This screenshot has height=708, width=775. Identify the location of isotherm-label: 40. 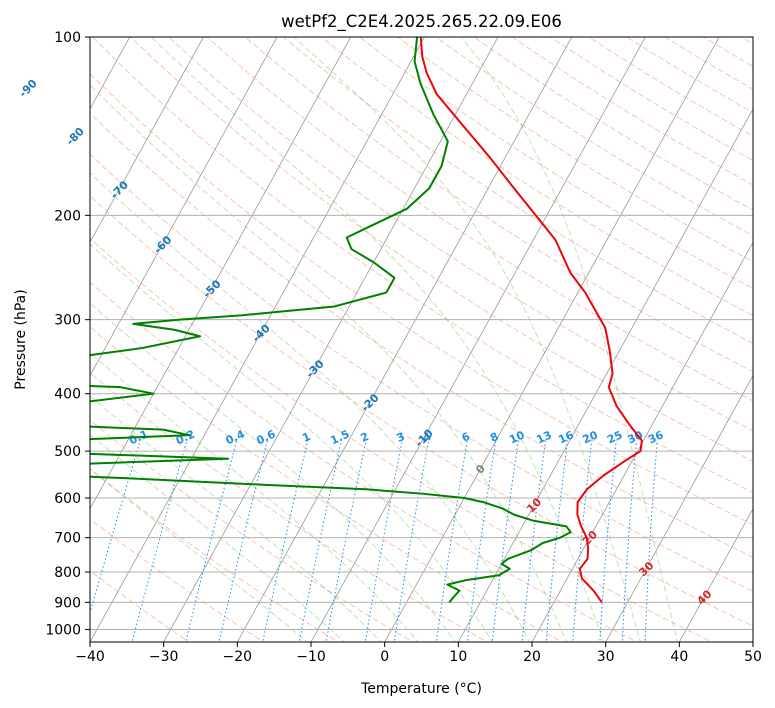
(704, 597).